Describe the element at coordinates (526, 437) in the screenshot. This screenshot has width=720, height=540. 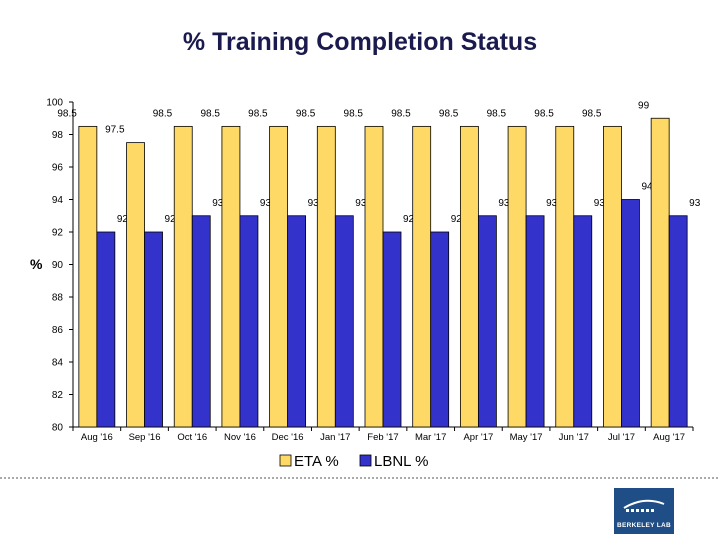
I see `x-tick-label: May '17` at that location.